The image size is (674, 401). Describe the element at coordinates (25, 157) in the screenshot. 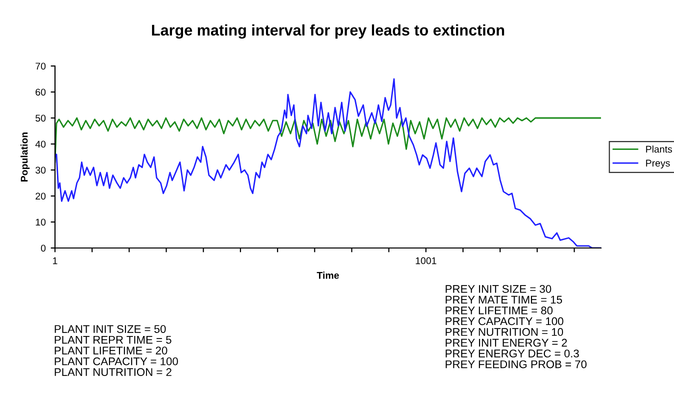

I see `y-axis-title: Population` at that location.